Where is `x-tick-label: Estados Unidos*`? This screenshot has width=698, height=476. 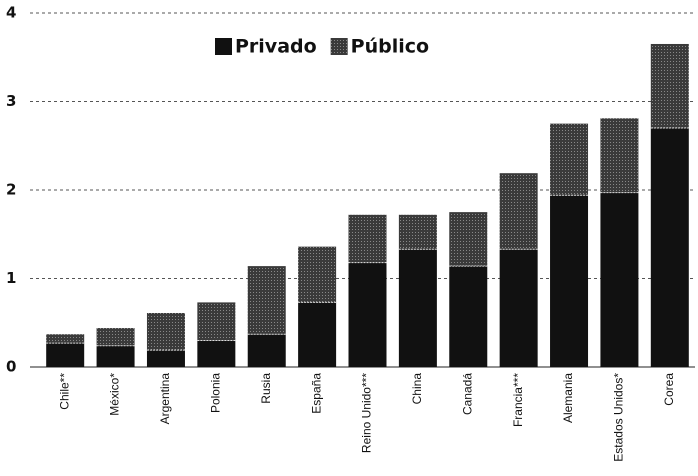
x-tick-label: Estados Unidos* is located at coordinates (619, 417).